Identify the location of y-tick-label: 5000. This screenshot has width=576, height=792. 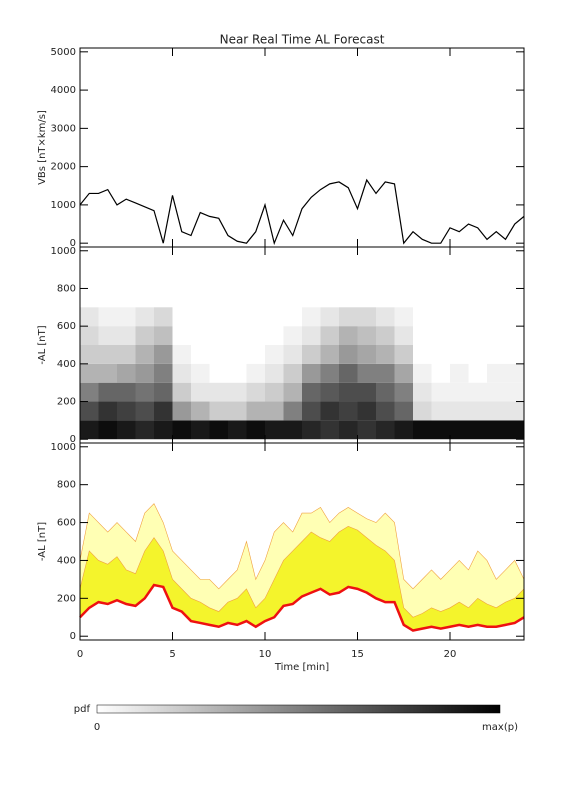
(63, 52).